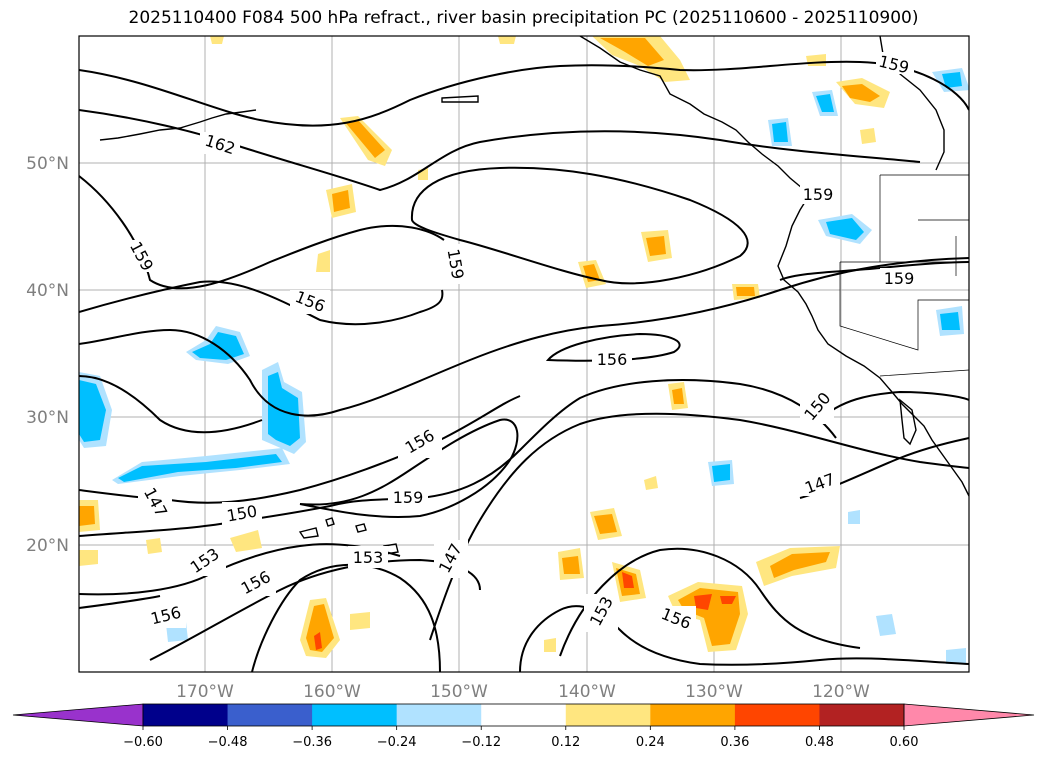  Describe the element at coordinates (894, 405) in the screenshot. I see `contour-150-east` at that location.